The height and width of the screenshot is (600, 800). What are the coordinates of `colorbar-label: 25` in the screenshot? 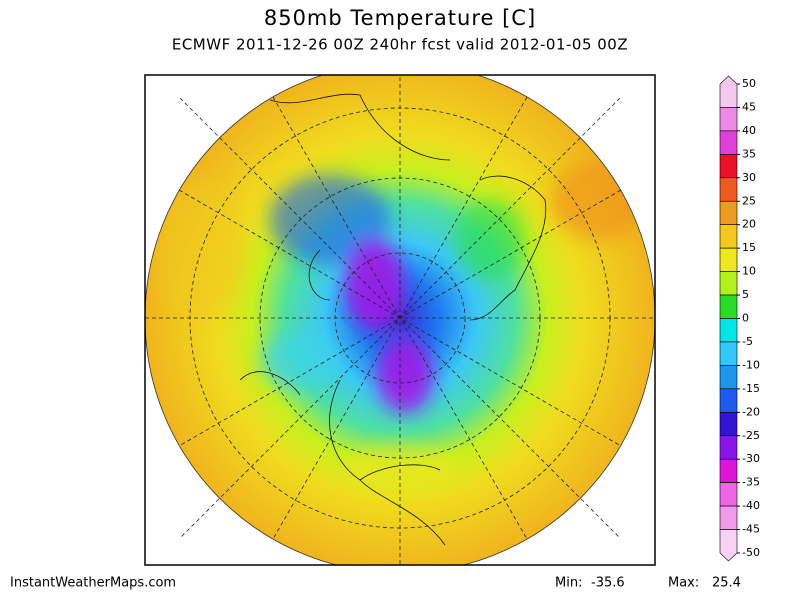 It's located at (749, 200).